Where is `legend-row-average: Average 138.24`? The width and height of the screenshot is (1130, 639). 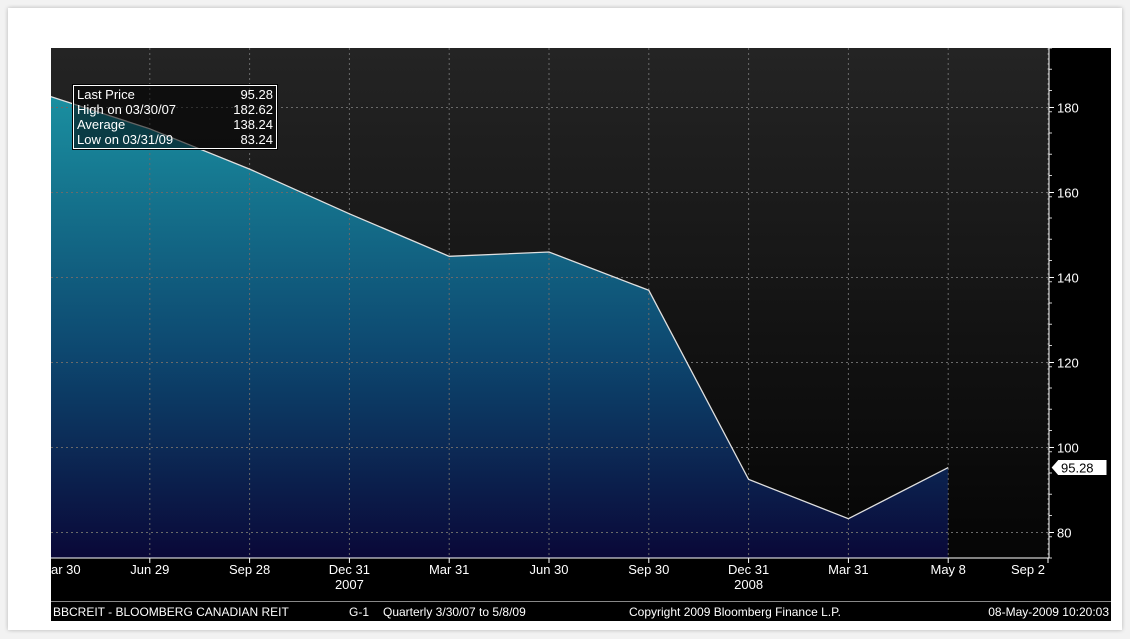 legend-row-average: Average 138.24 is located at coordinates (175, 124).